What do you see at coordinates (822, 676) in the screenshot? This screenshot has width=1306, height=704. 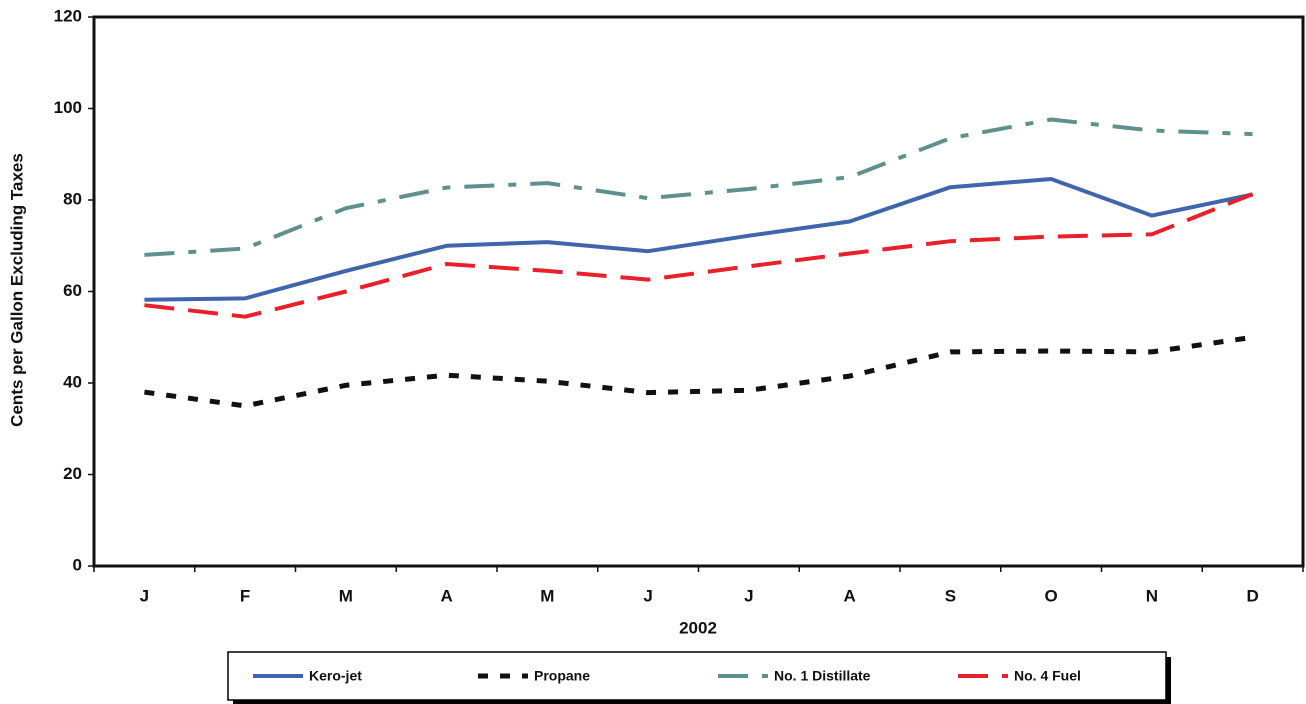 I see `legend-label: No. 1 Distillate` at bounding box center [822, 676].